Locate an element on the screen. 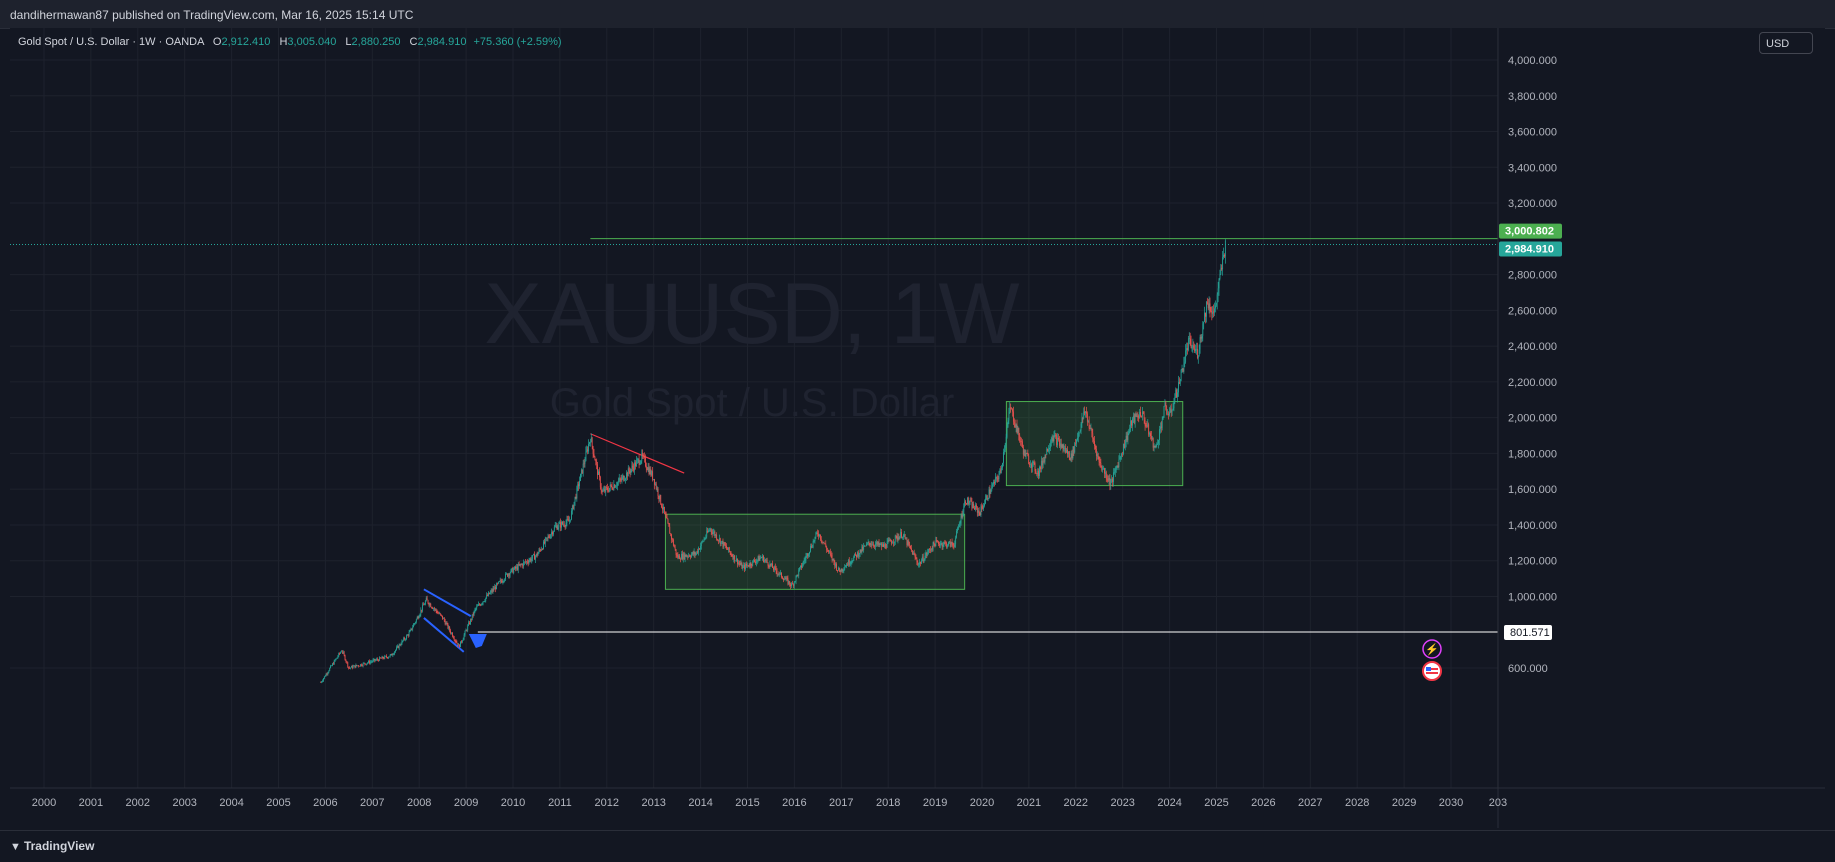 This screenshot has width=1835, height=862. x-tick-label: 2024 is located at coordinates (1169, 803).